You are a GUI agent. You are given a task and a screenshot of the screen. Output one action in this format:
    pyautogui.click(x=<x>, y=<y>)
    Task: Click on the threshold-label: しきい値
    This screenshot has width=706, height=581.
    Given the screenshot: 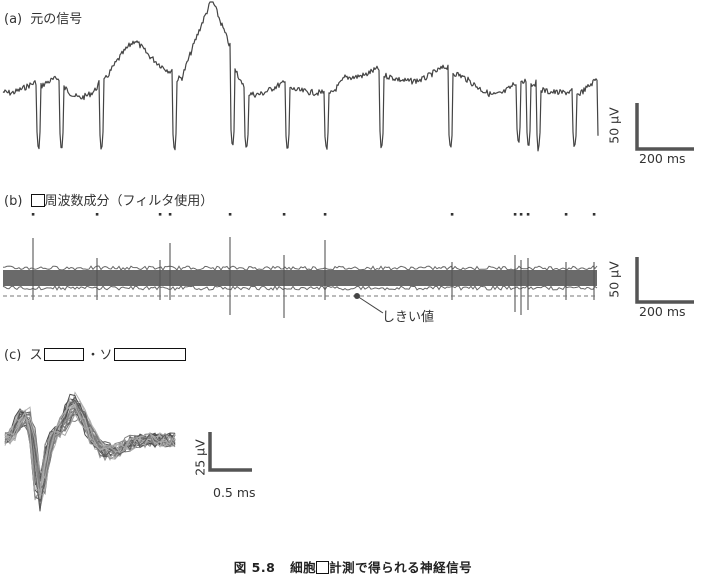 What is the action you would take?
    pyautogui.click(x=408, y=317)
    